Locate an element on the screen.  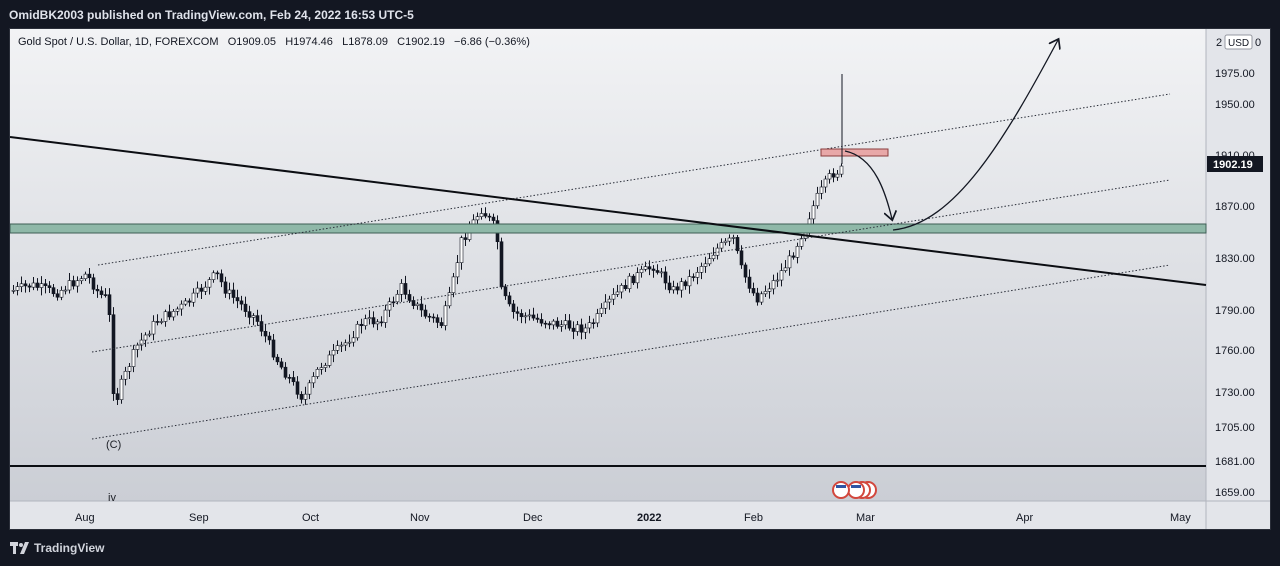
time-tick-label: Dec is located at coordinates (533, 518).